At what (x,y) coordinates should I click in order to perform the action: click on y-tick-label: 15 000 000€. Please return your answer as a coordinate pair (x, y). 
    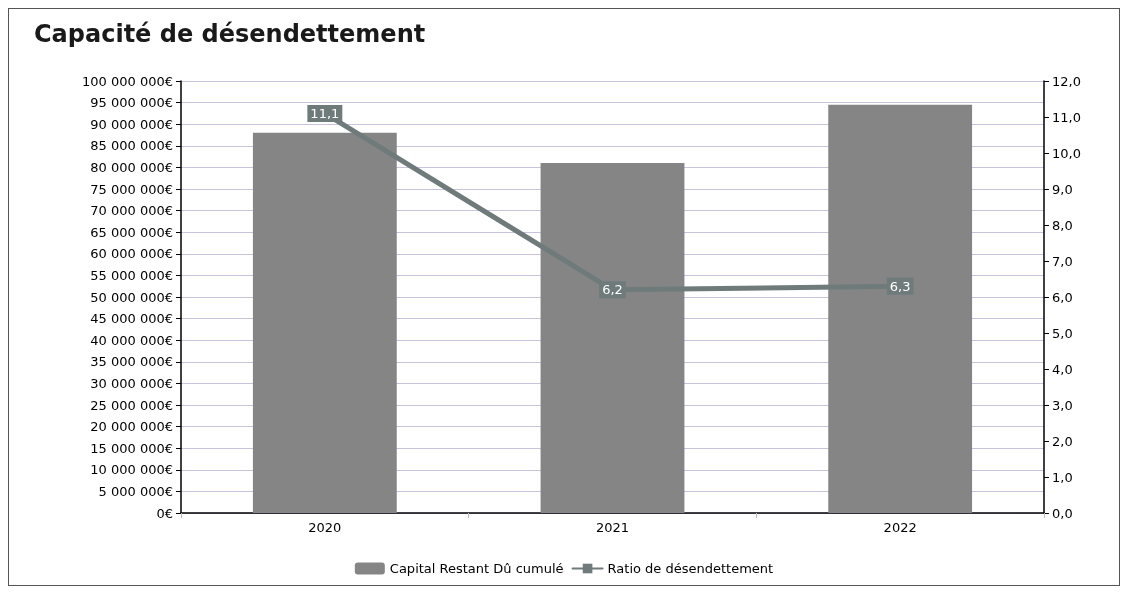
    Looking at the image, I should click on (131, 448).